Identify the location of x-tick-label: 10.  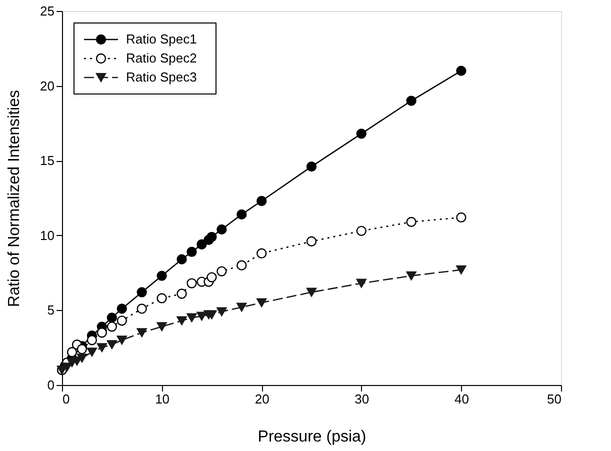
(162, 399).